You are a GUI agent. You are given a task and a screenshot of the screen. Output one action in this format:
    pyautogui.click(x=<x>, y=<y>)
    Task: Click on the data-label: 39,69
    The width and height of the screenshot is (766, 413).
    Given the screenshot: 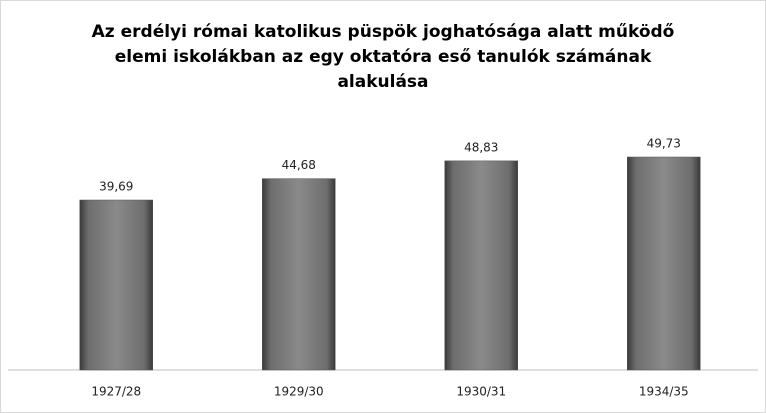 What is the action you would take?
    pyautogui.click(x=116, y=187)
    